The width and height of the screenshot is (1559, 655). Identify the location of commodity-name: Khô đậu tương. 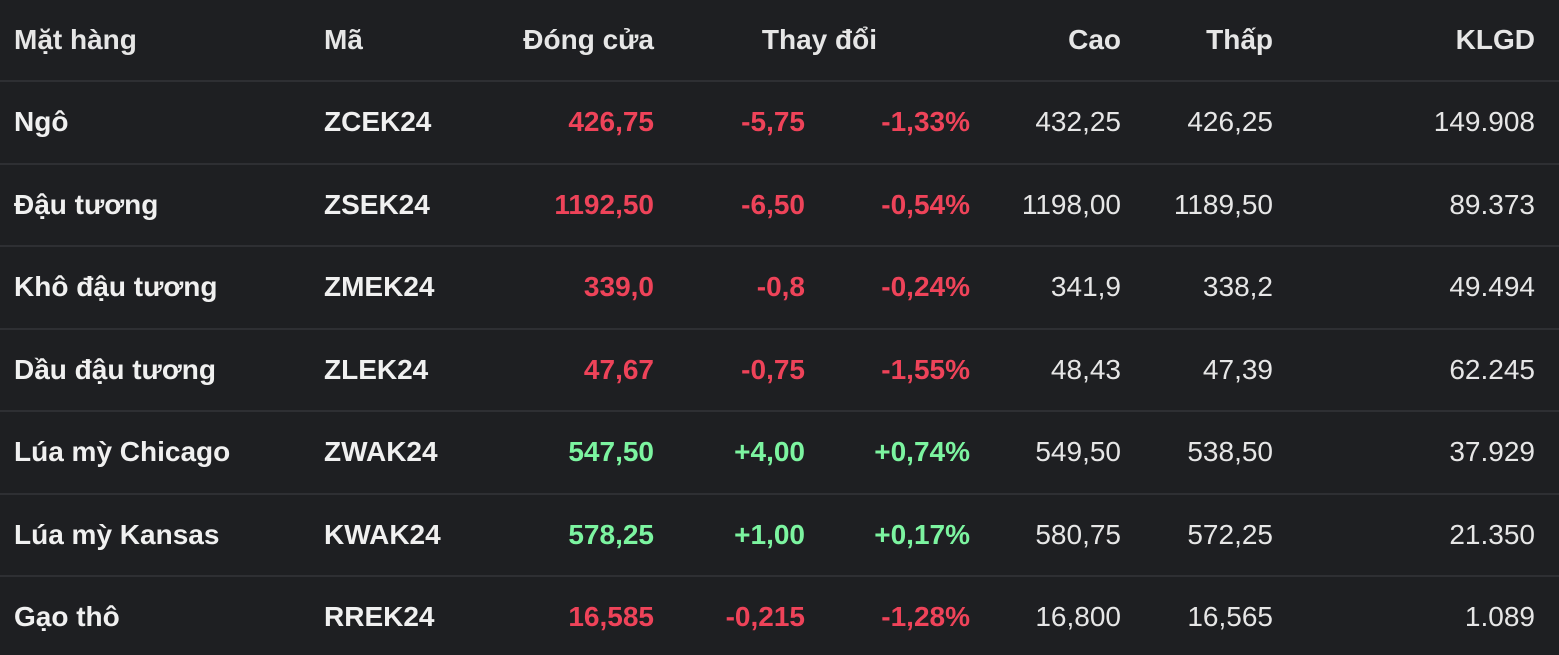
(116, 286).